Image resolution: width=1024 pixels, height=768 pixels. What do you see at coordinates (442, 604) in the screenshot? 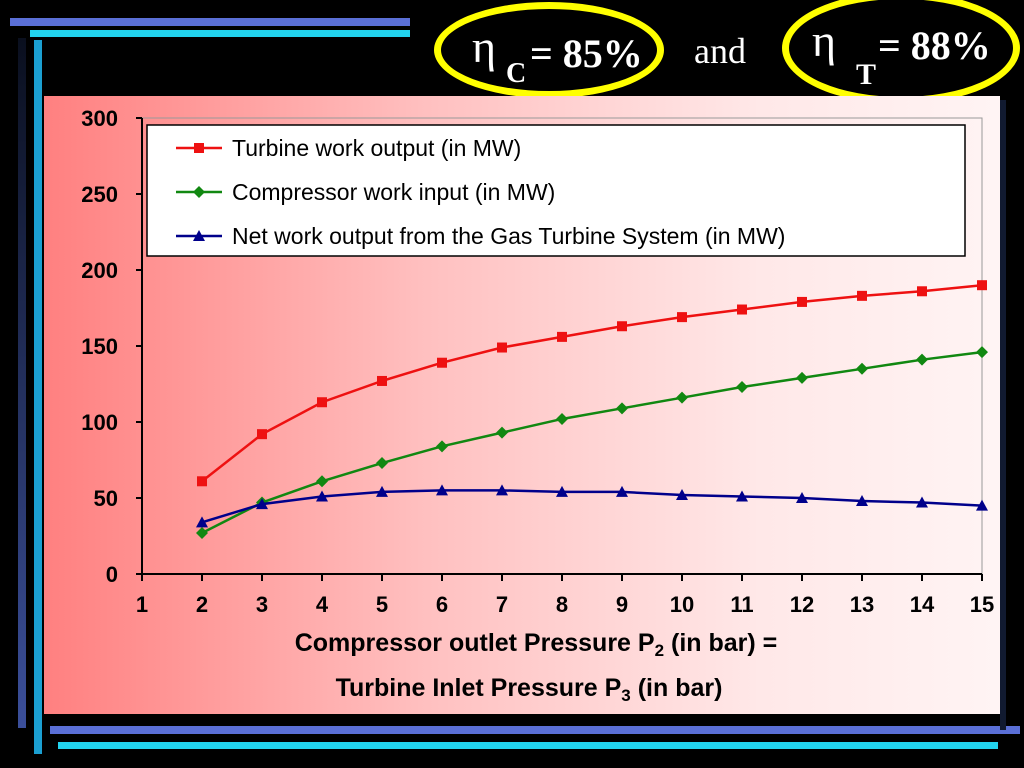
I see `x-tick-label: 6` at bounding box center [442, 604].